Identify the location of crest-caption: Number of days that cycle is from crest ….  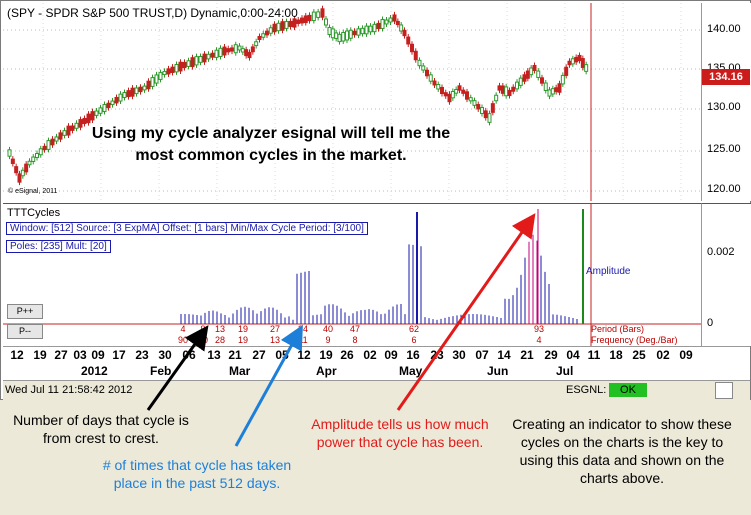
(101, 429).